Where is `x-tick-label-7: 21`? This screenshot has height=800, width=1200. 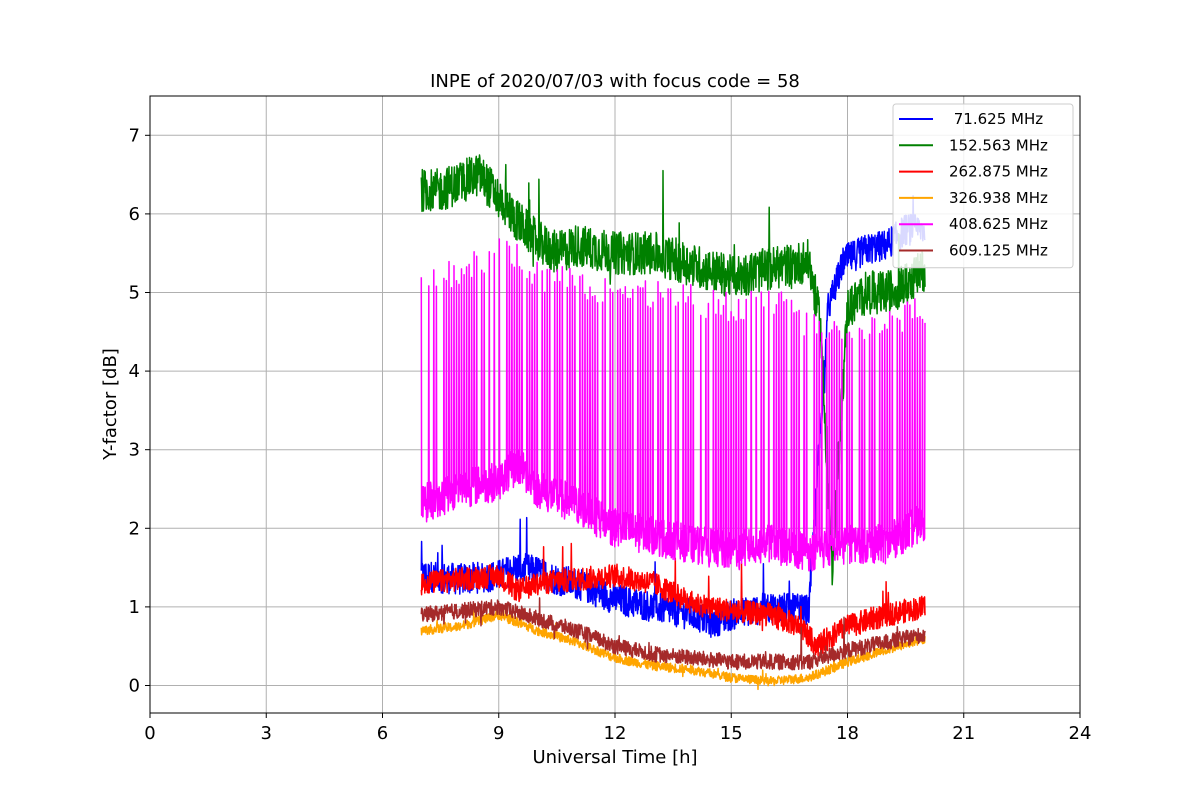 x-tick-label-7: 21 is located at coordinates (963, 733).